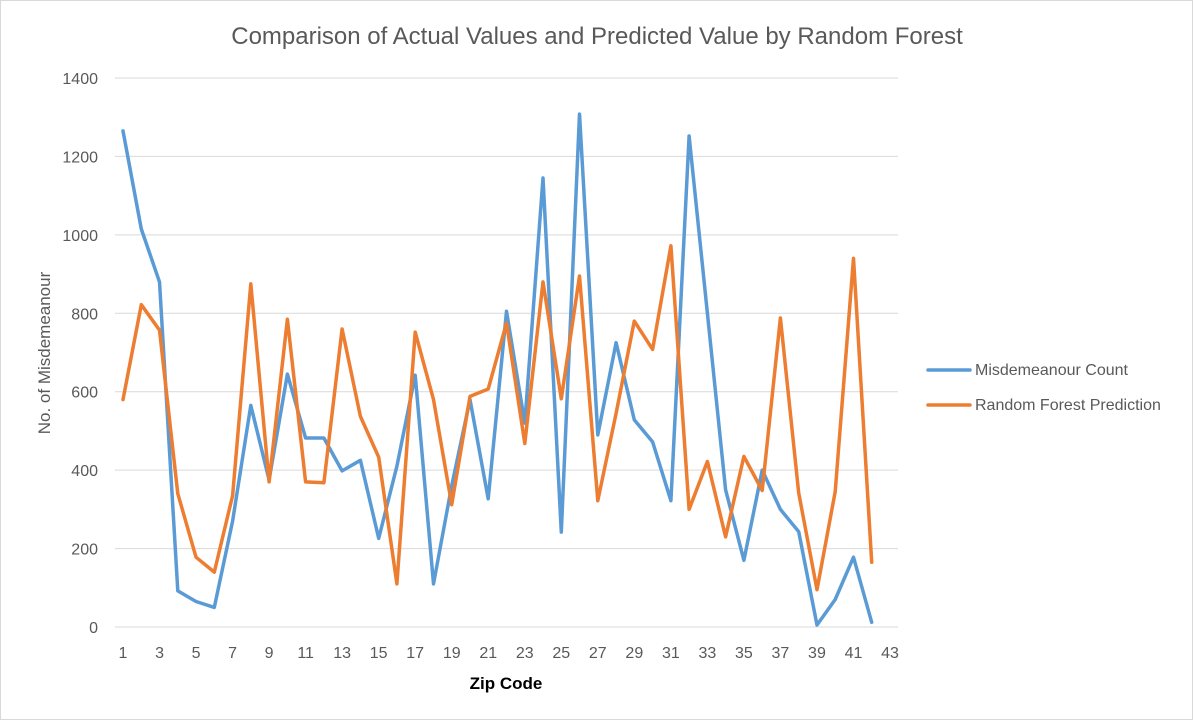 The image size is (1193, 720). What do you see at coordinates (80, 79) in the screenshot?
I see `y-tick-label: 1400` at bounding box center [80, 79].